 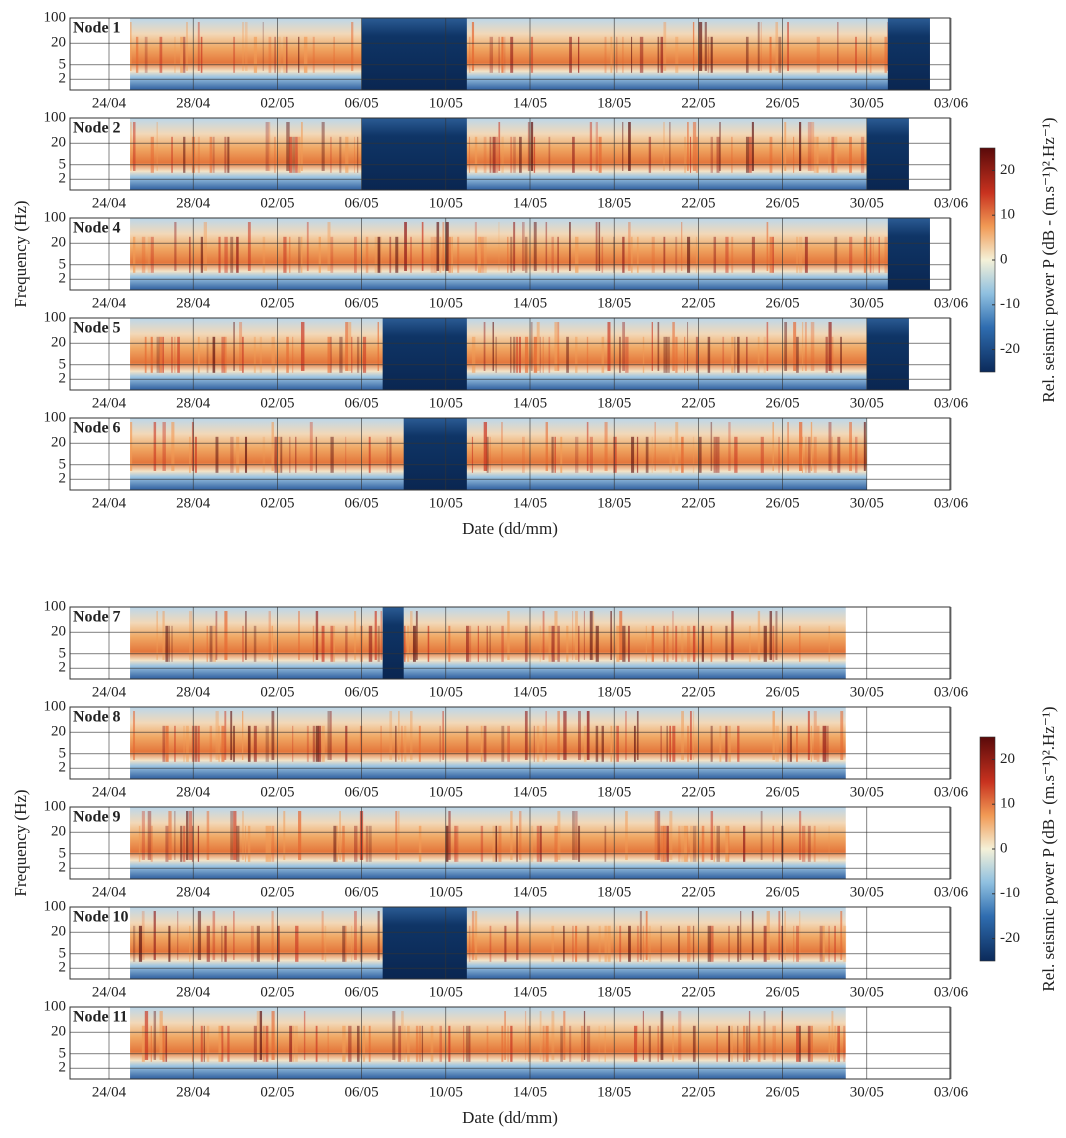 What do you see at coordinates (783, 503) in the screenshot?
I see `x-tick-label: 26/05` at bounding box center [783, 503].